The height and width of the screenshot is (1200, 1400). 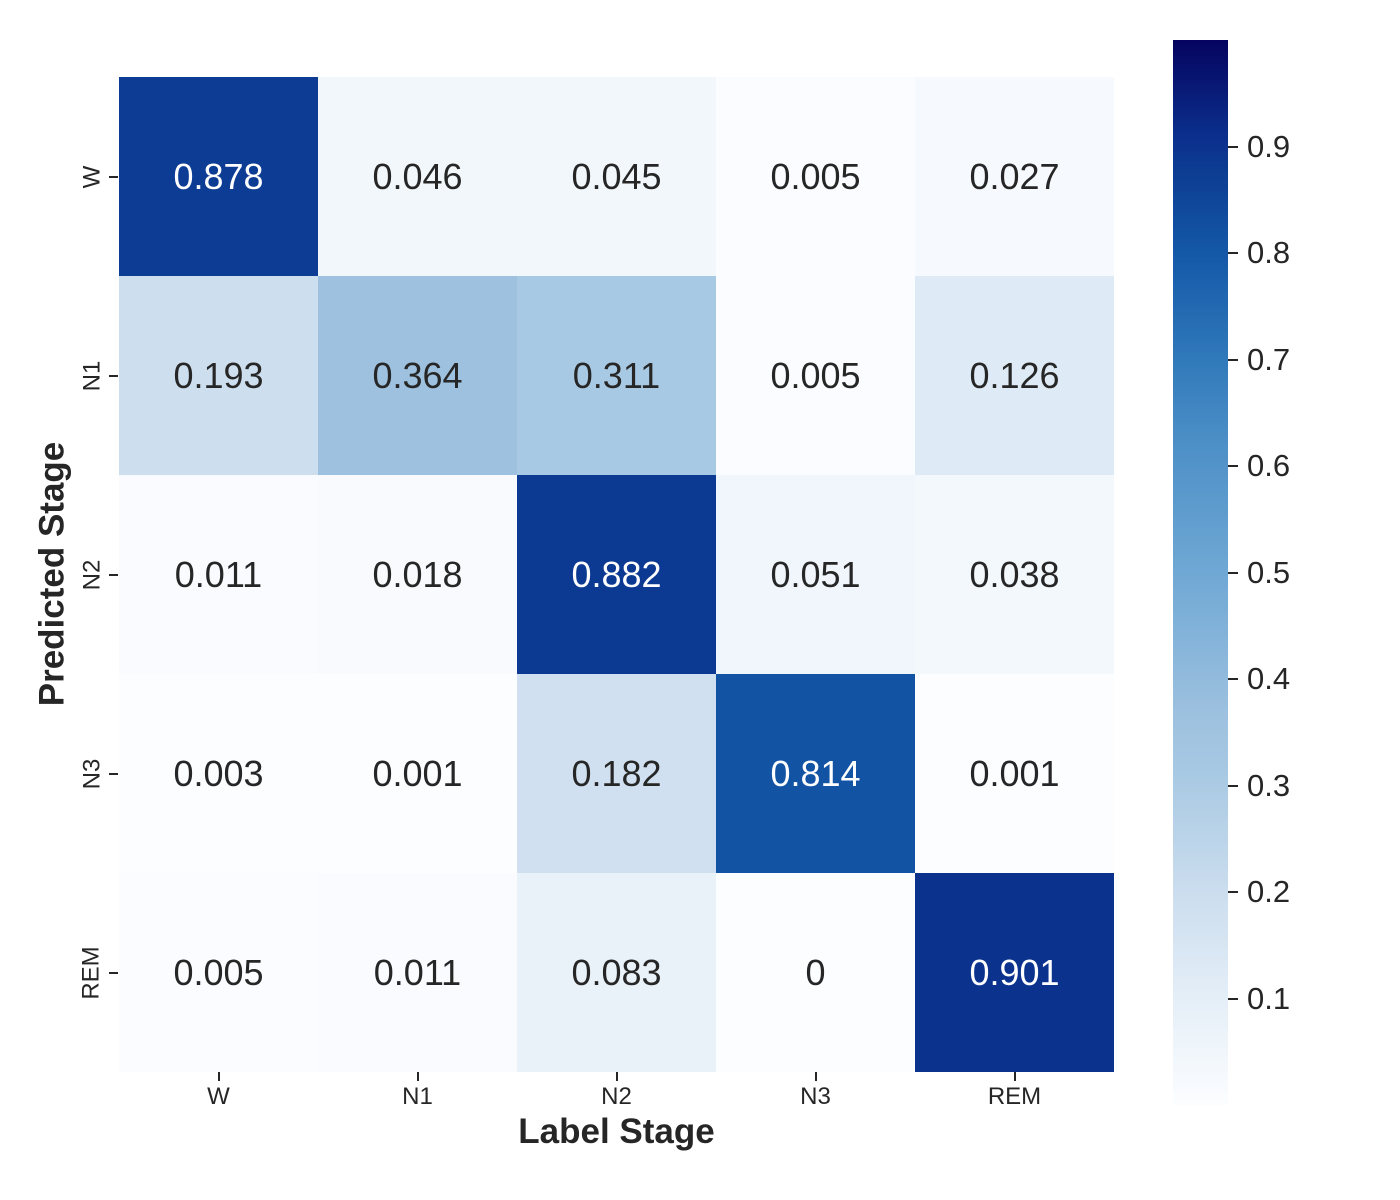 I want to click on heatmap-cell: 0.814, so click(x=815, y=773).